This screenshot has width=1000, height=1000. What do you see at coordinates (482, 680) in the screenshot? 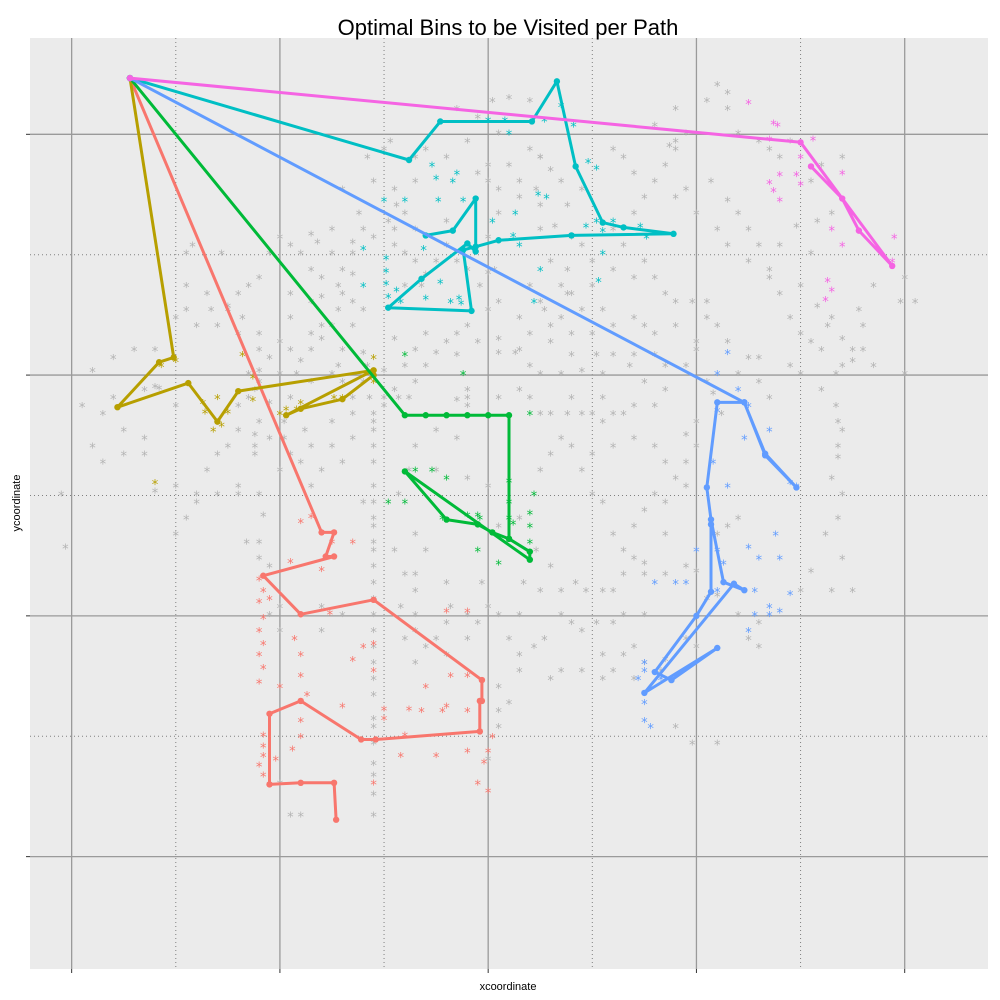
I see `path-1-stop-point` at bounding box center [482, 680].